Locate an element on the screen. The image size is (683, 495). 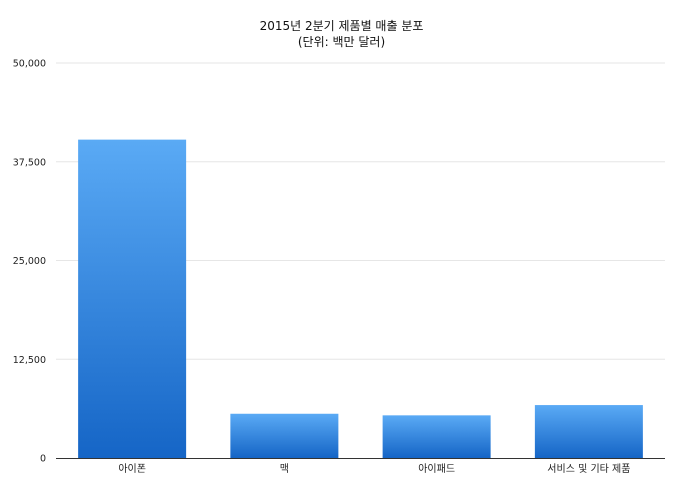
y-tick-label: 0 is located at coordinates (43, 459).